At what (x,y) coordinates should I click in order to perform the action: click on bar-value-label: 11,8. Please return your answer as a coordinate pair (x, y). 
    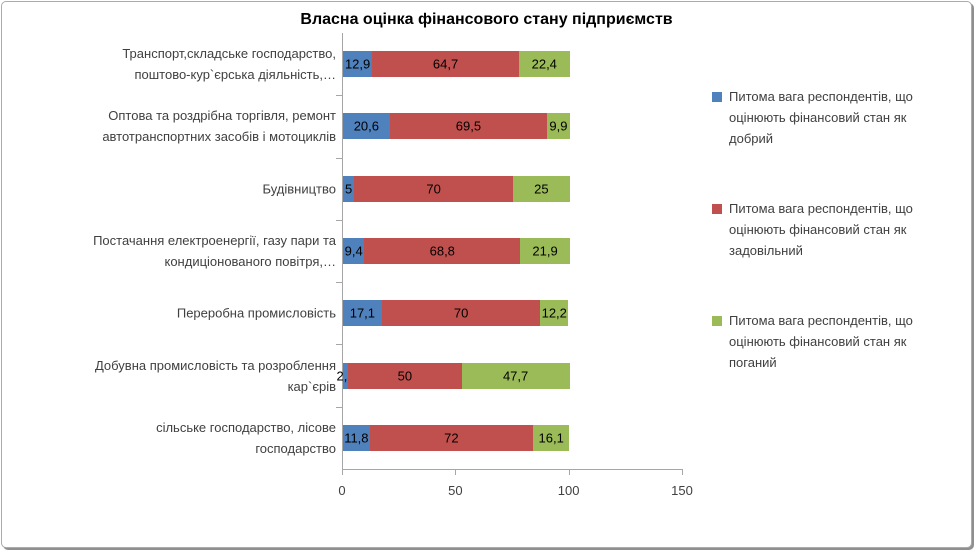
    Looking at the image, I should click on (356, 438).